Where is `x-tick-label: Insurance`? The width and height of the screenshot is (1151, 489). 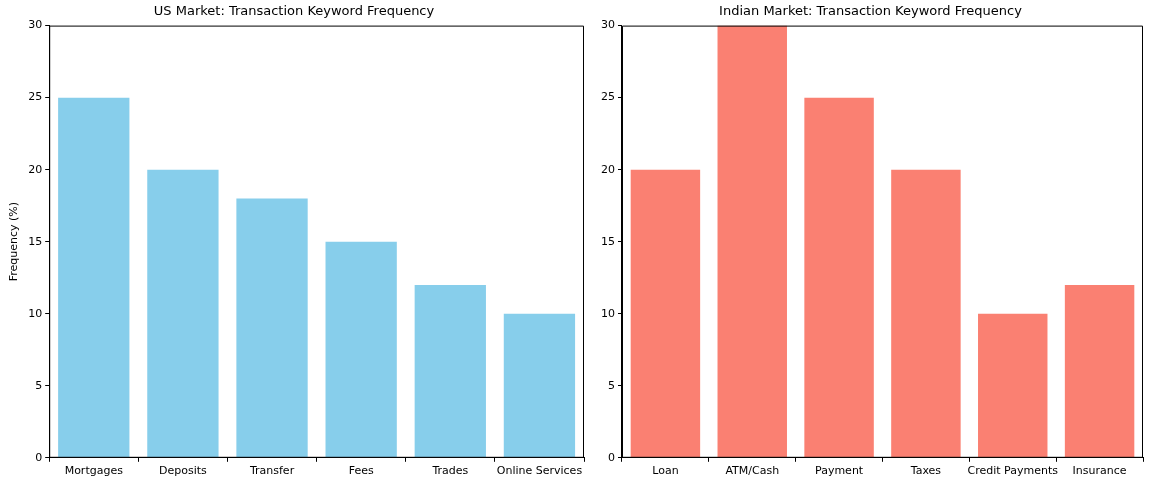 x-tick-label: Insurance is located at coordinates (1099, 471).